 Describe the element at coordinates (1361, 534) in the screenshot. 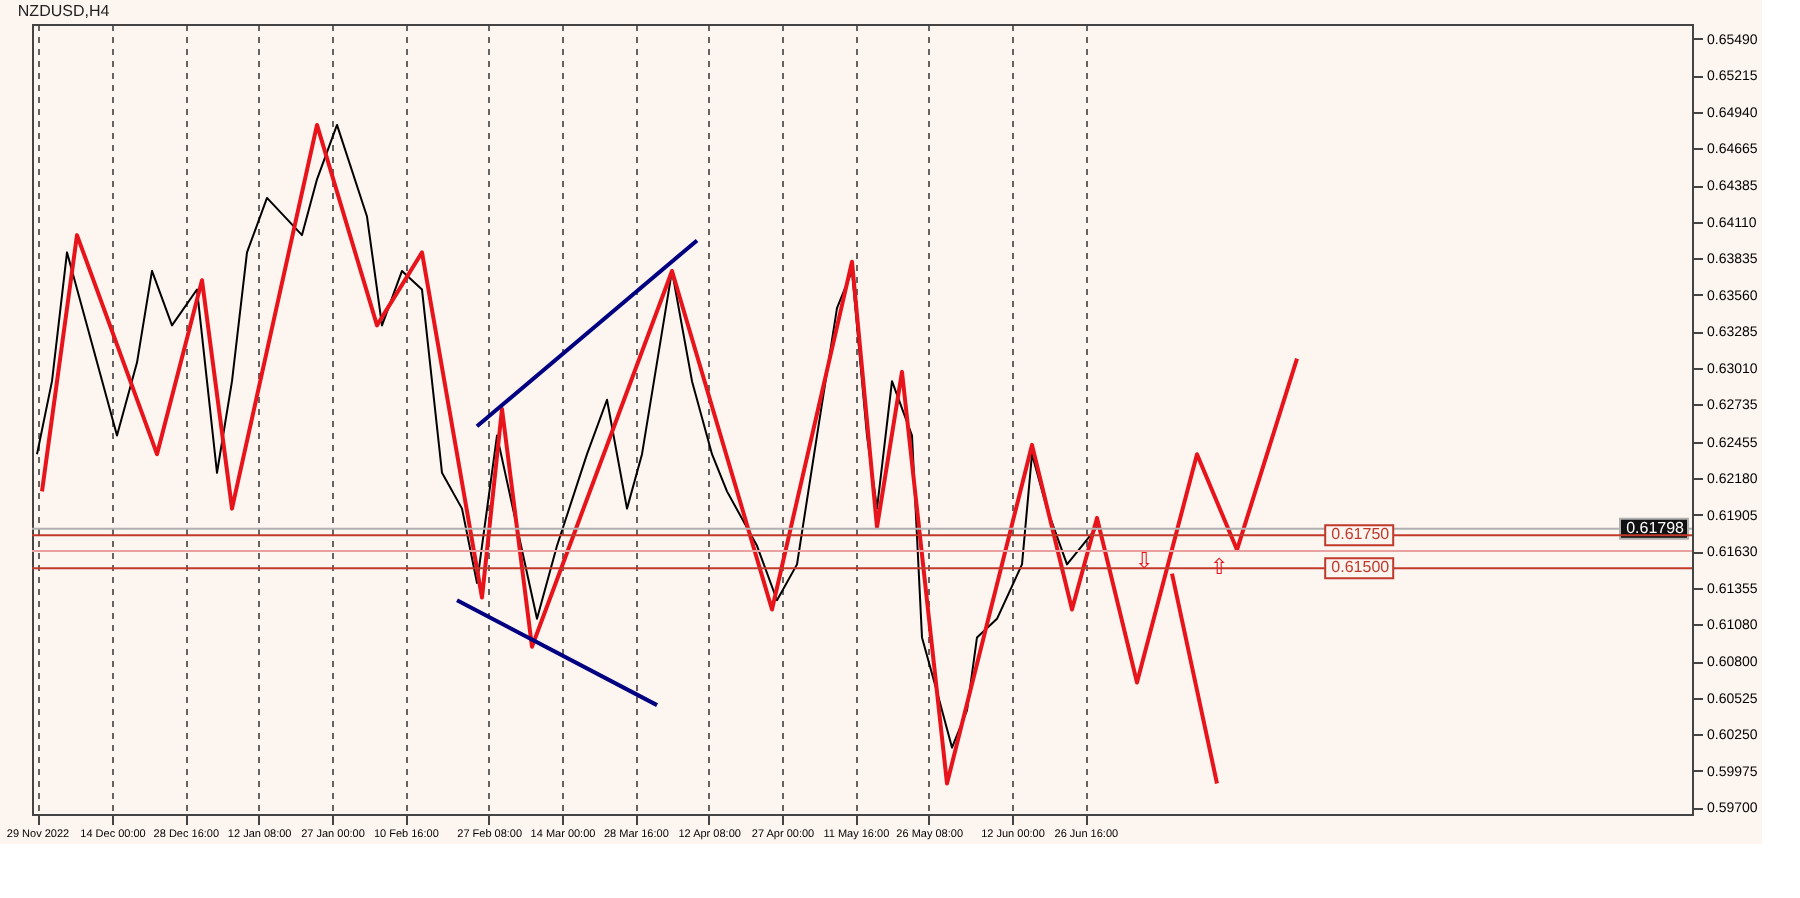

I see `ref-line-label: 0.61750` at that location.